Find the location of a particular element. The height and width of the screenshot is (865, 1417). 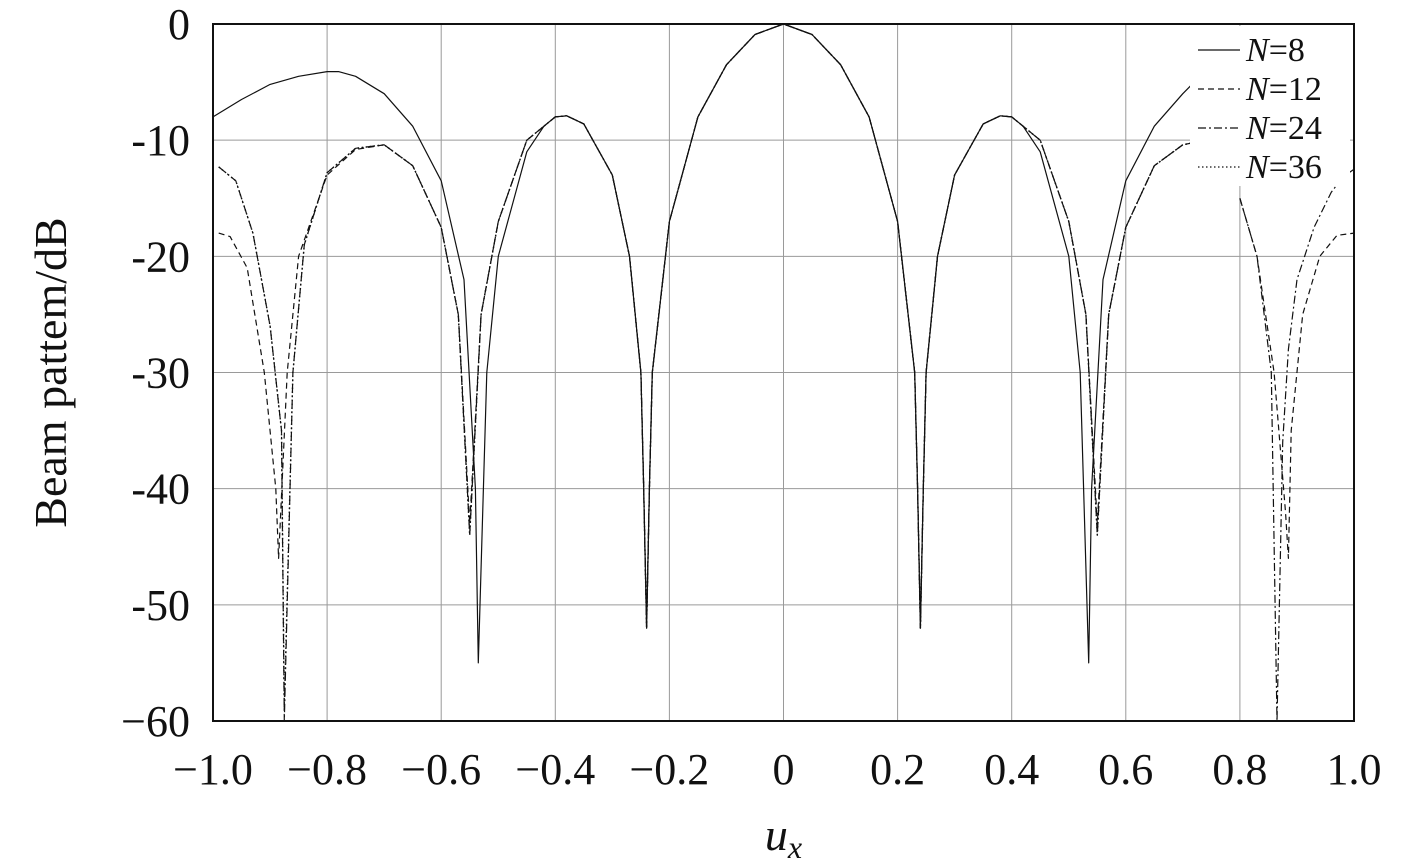

legend-label: N=36 is located at coordinates (1283, 167).